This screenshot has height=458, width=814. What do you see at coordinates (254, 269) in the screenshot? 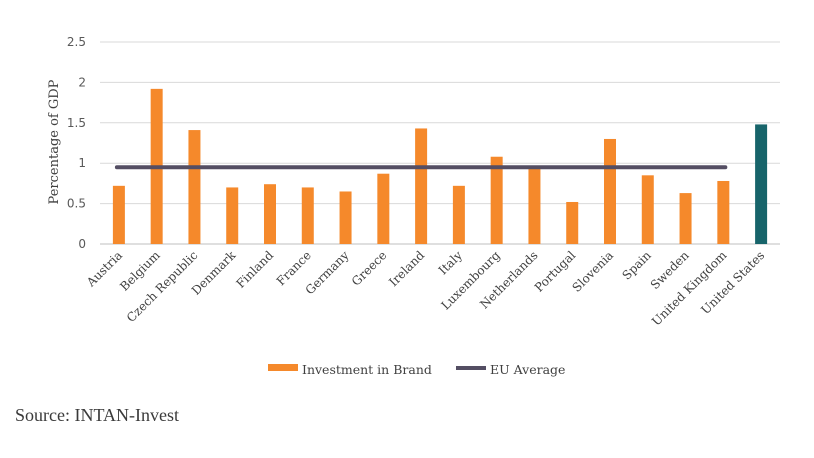
I see `x-tick-label: Finland` at bounding box center [254, 269].